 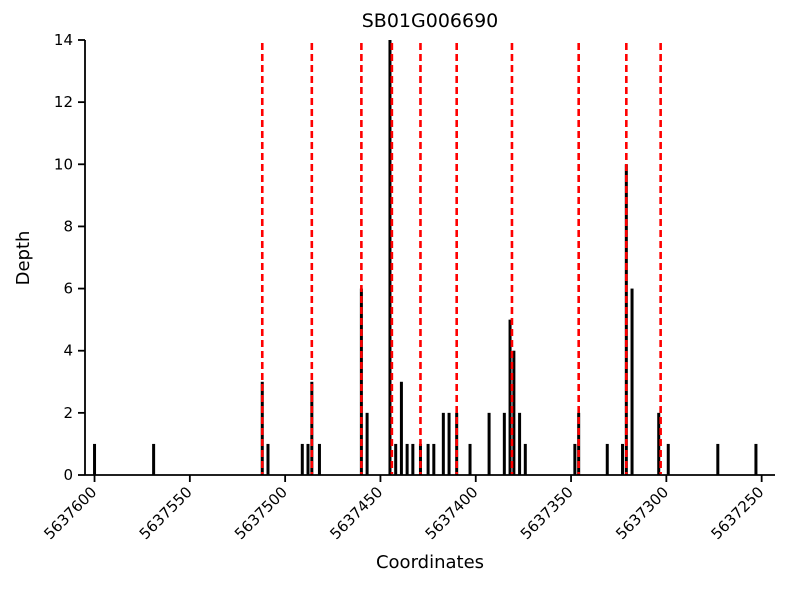 I want to click on y-tick-label: 0, so click(x=68, y=475).